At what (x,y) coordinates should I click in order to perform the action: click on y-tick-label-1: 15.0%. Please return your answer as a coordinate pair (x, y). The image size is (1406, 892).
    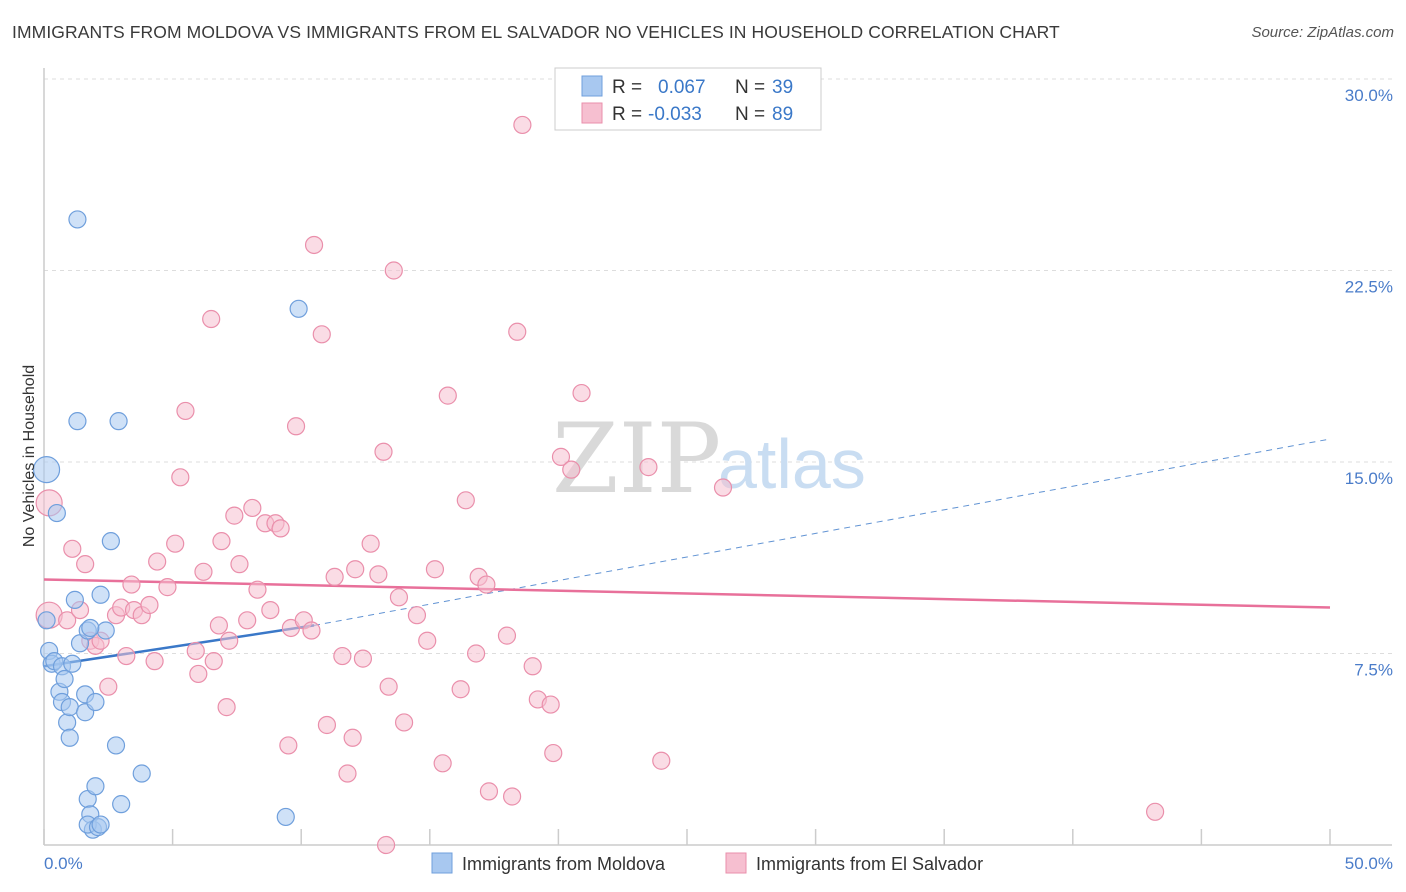
    Looking at the image, I should click on (1369, 478).